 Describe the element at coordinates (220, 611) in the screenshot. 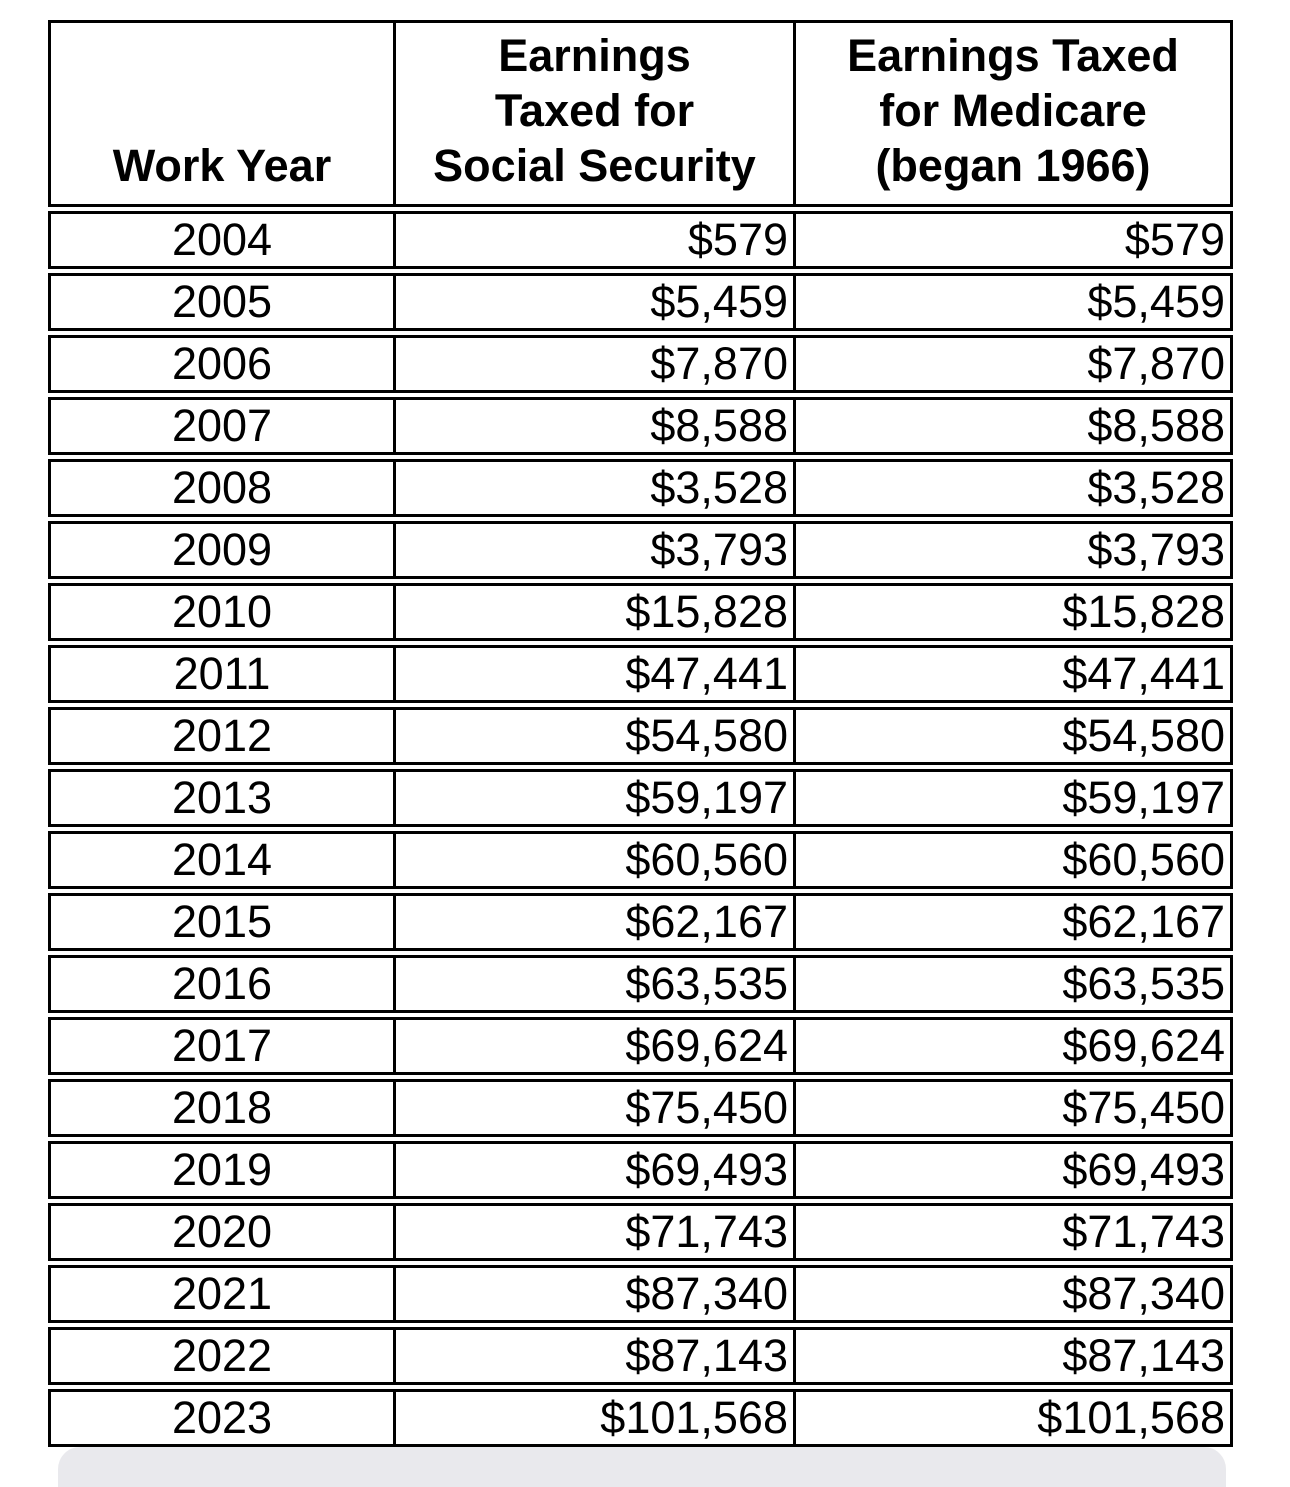

I see `work-year-cell: 2010` at that location.